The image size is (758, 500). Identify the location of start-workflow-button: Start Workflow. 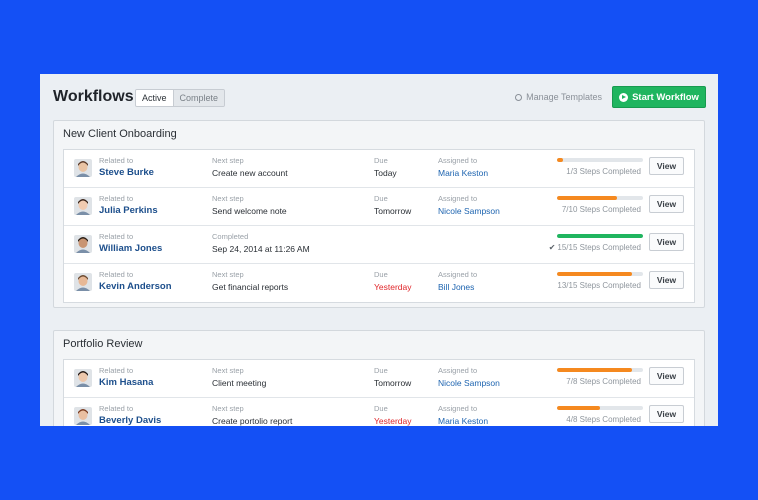
(659, 97).